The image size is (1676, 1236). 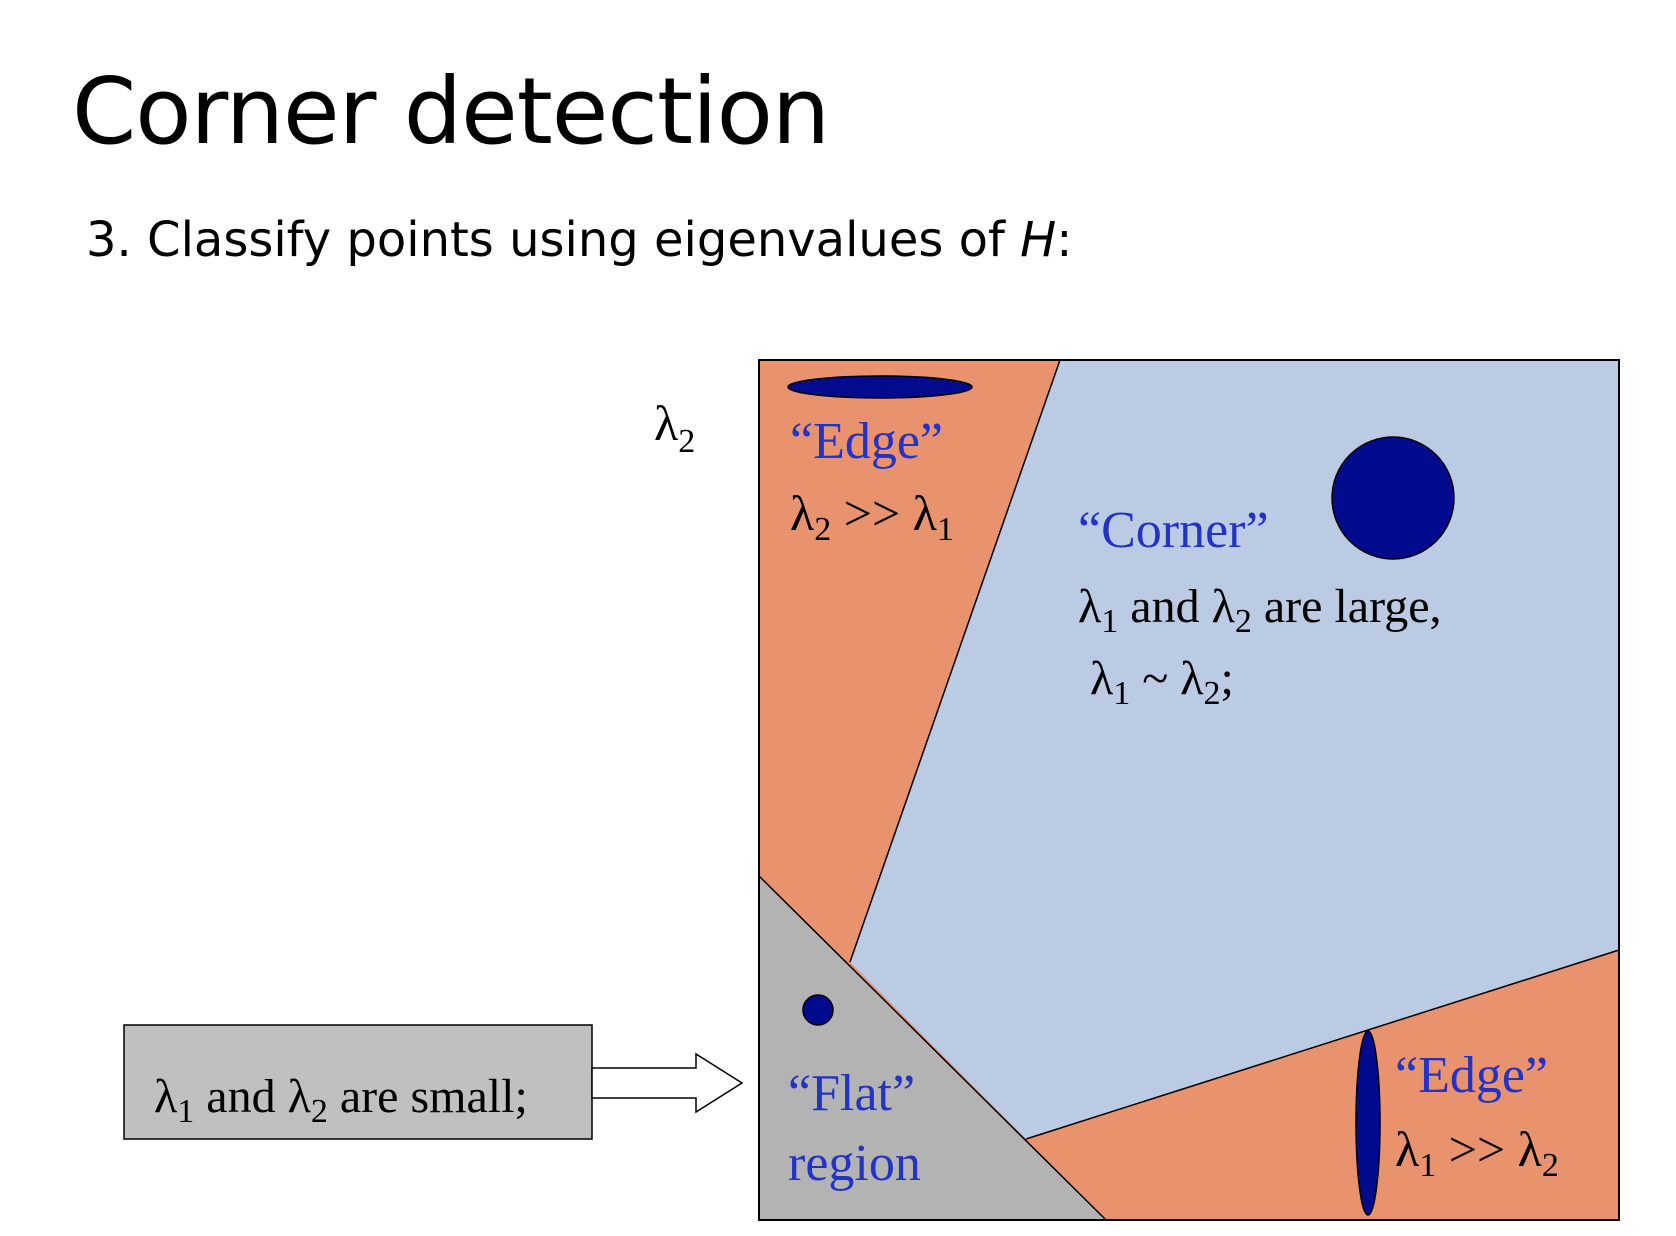 I want to click on corner-label: “Corner”, so click(x=1173, y=530).